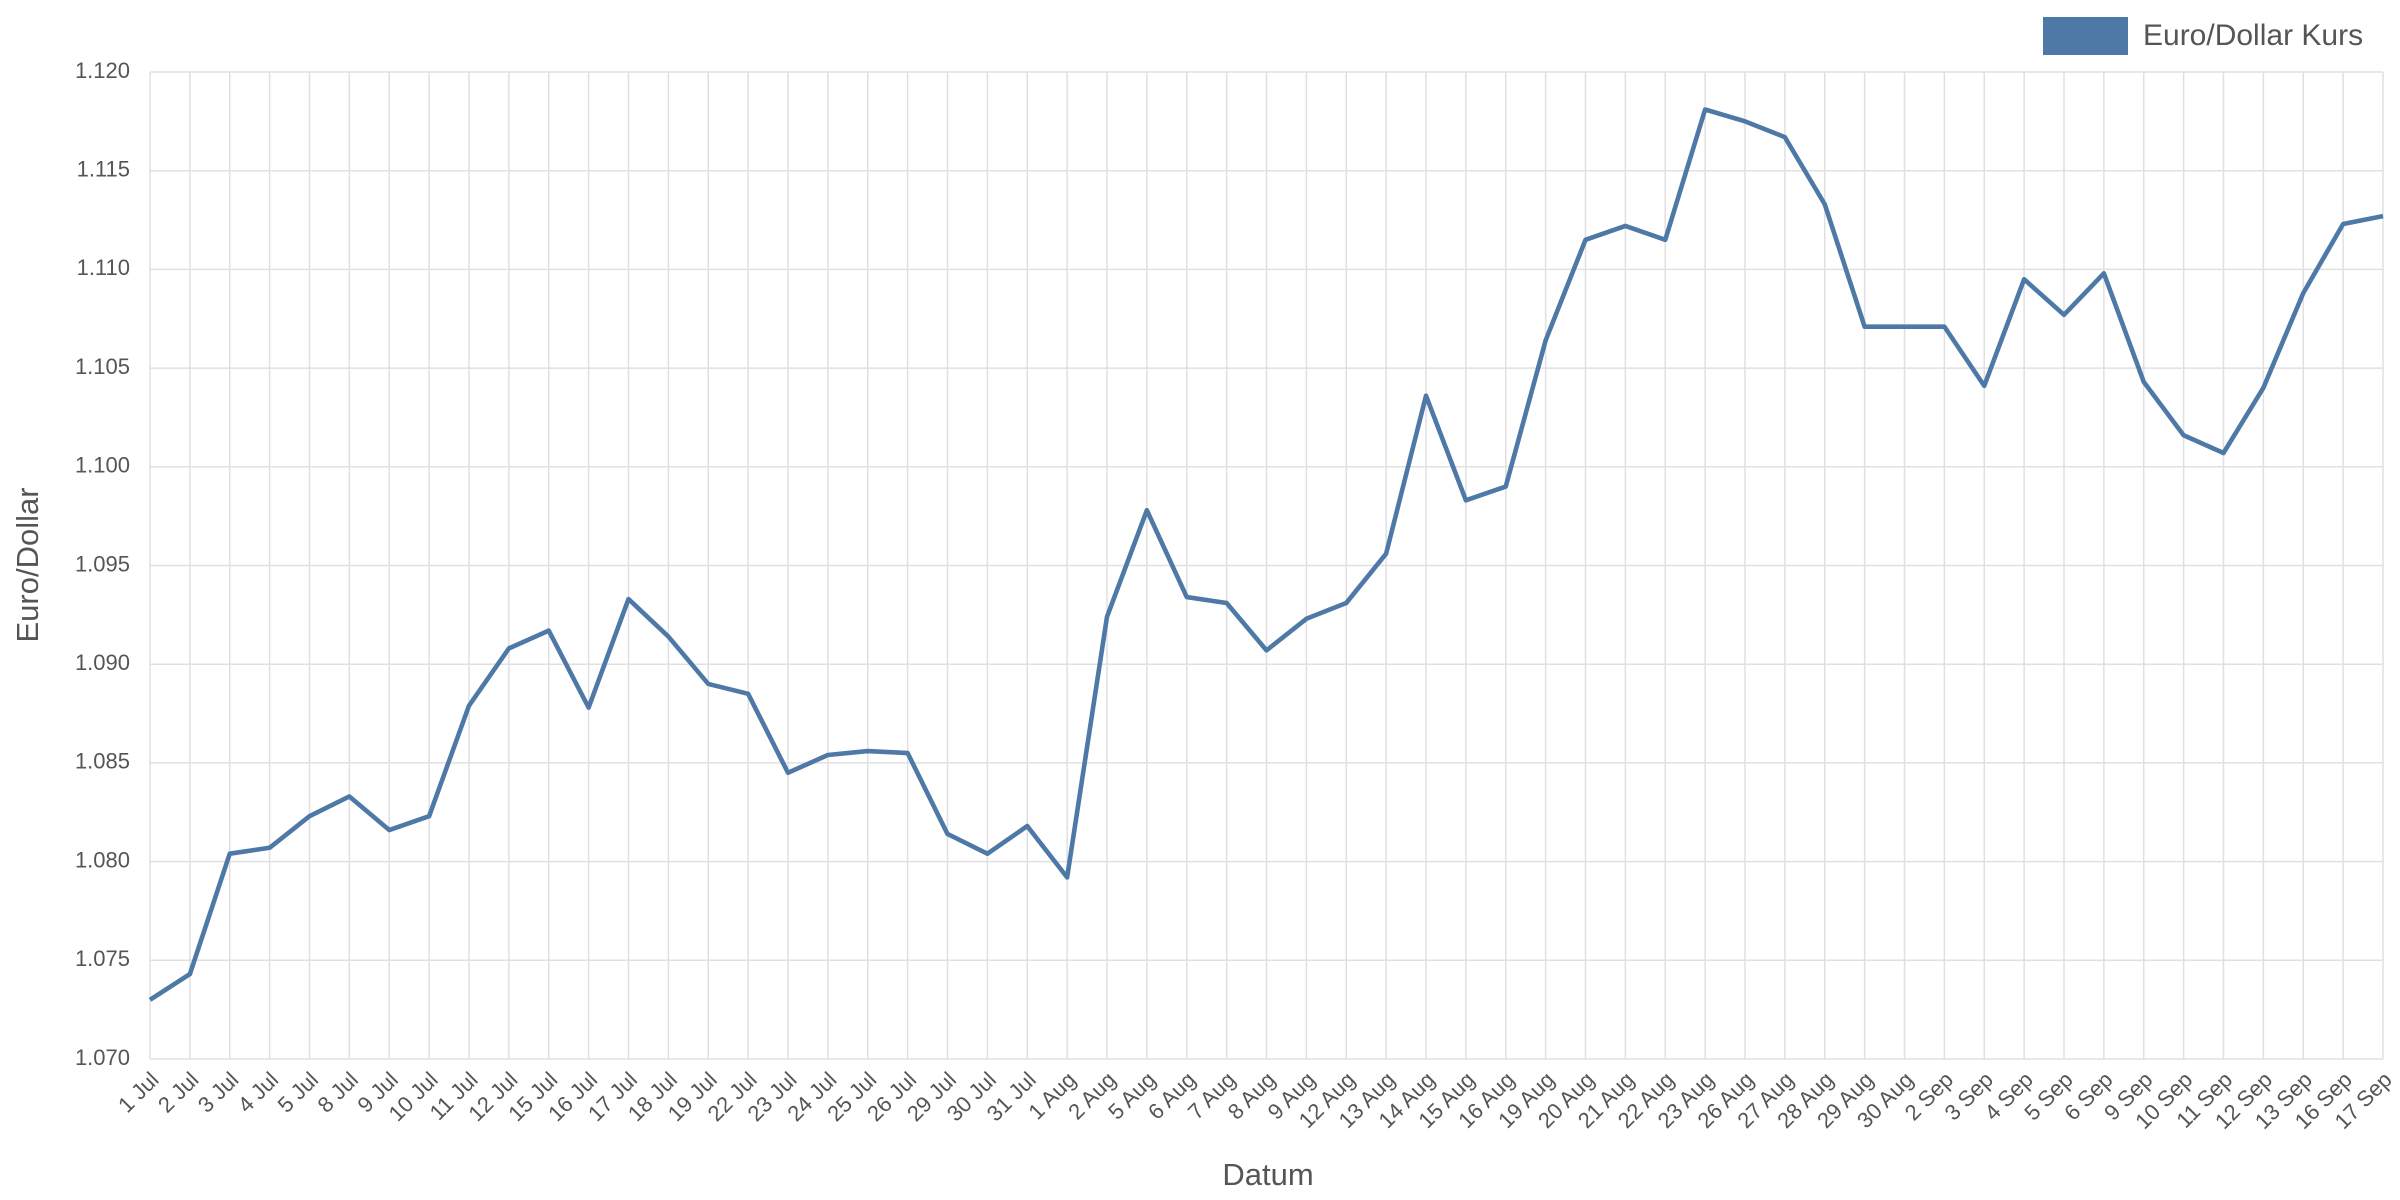  Describe the element at coordinates (1267, 1174) in the screenshot. I see `x-axis-title: Datum` at that location.